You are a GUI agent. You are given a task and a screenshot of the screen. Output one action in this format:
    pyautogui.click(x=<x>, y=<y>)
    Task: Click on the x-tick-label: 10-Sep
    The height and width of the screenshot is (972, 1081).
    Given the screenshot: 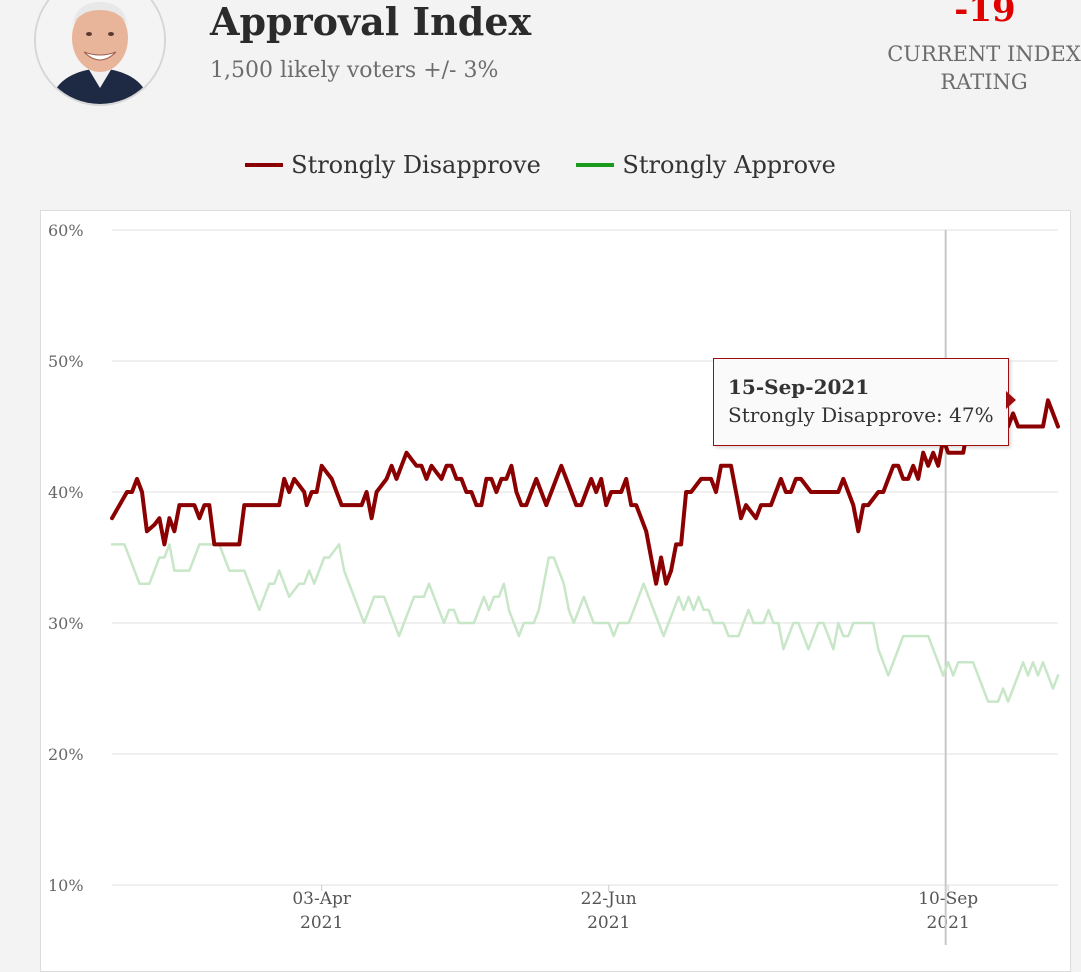 What is the action you would take?
    pyautogui.click(x=948, y=899)
    